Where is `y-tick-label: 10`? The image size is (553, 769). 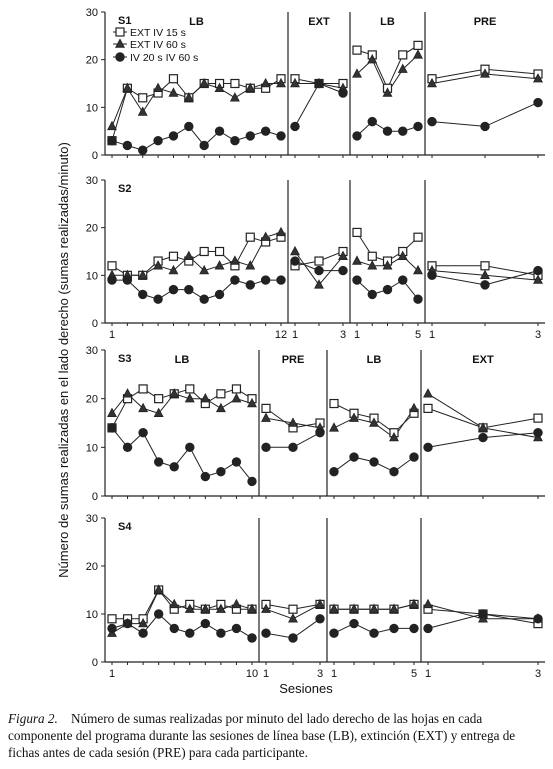
y-tick-label: 10 is located at coordinates (92, 276).